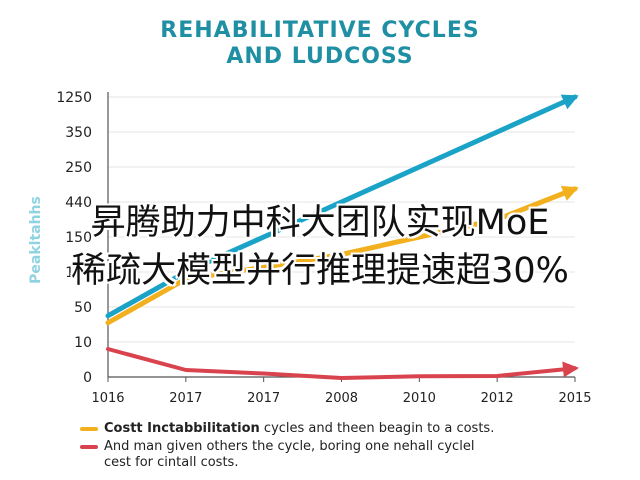 The width and height of the screenshot is (640, 480). What do you see at coordinates (320, 223) in the screenshot?
I see `headline-overlay-line-1: 昇腾助力中科大团队实现MoE` at bounding box center [320, 223].